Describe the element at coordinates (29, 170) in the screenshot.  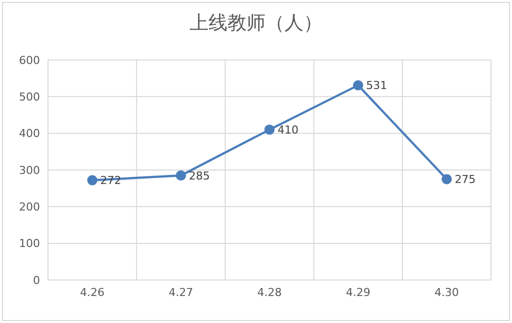
I see `y-tick-label: 300` at that location.